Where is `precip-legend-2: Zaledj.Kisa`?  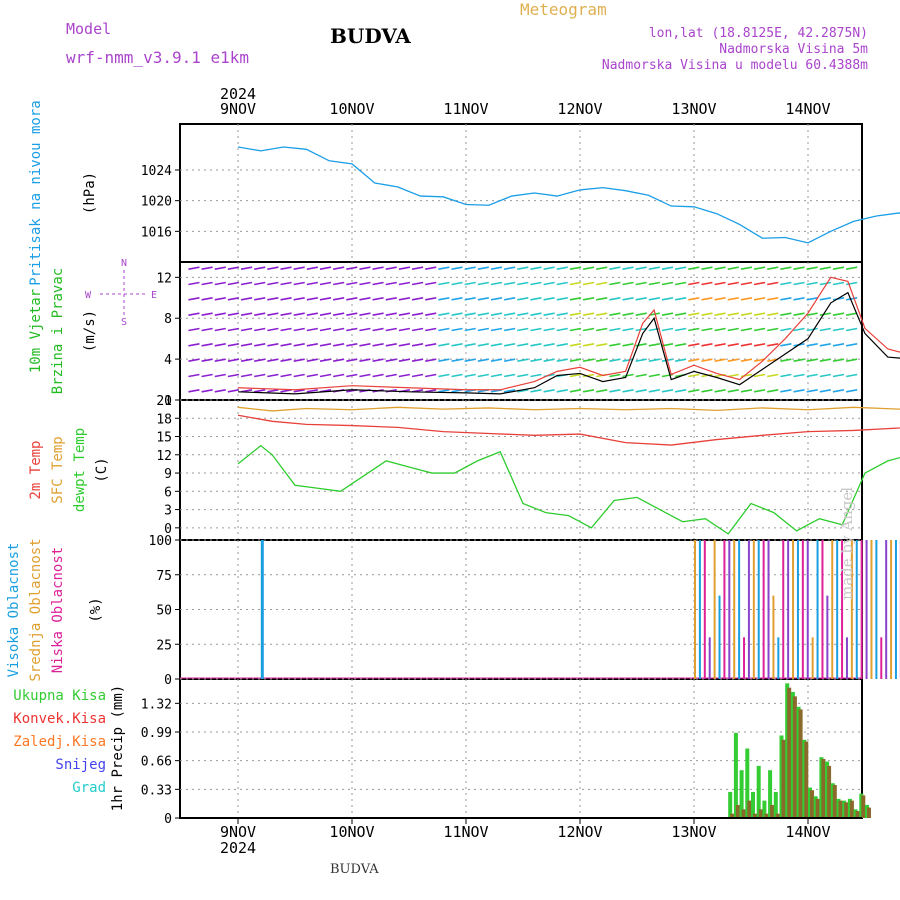 precip-legend-2: Zaledj.Kisa is located at coordinates (59, 742).